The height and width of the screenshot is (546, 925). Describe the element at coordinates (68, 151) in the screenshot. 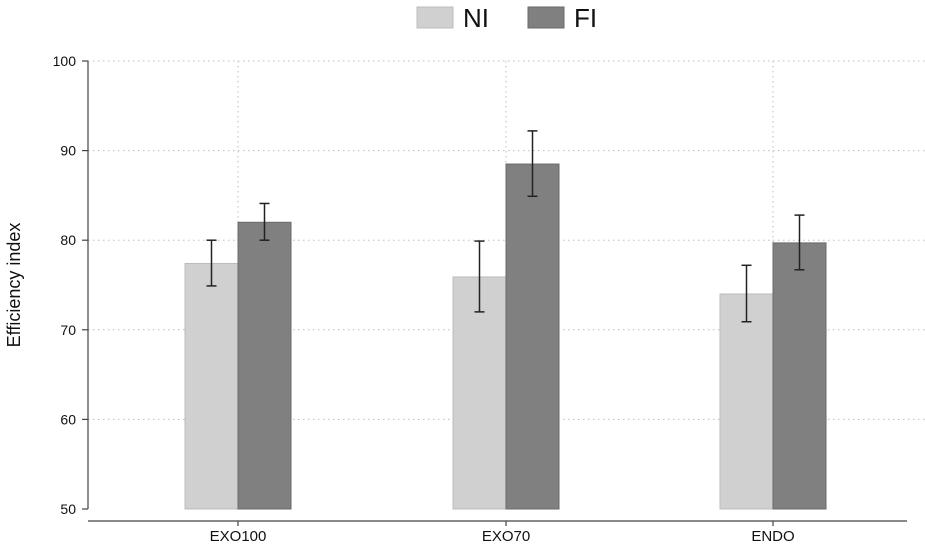

I see `y-tick-label: 90` at that location.